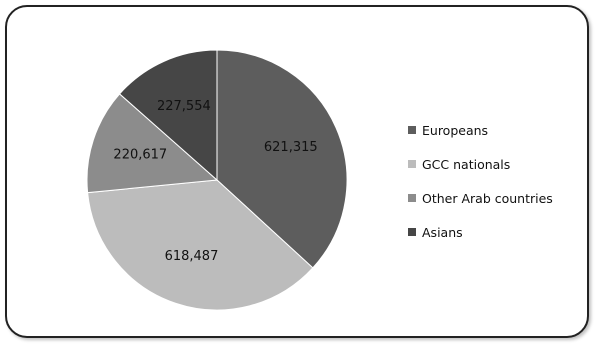 The width and height of the screenshot is (598, 344). I want to click on data-label-europeans: 621,315, so click(291, 147).